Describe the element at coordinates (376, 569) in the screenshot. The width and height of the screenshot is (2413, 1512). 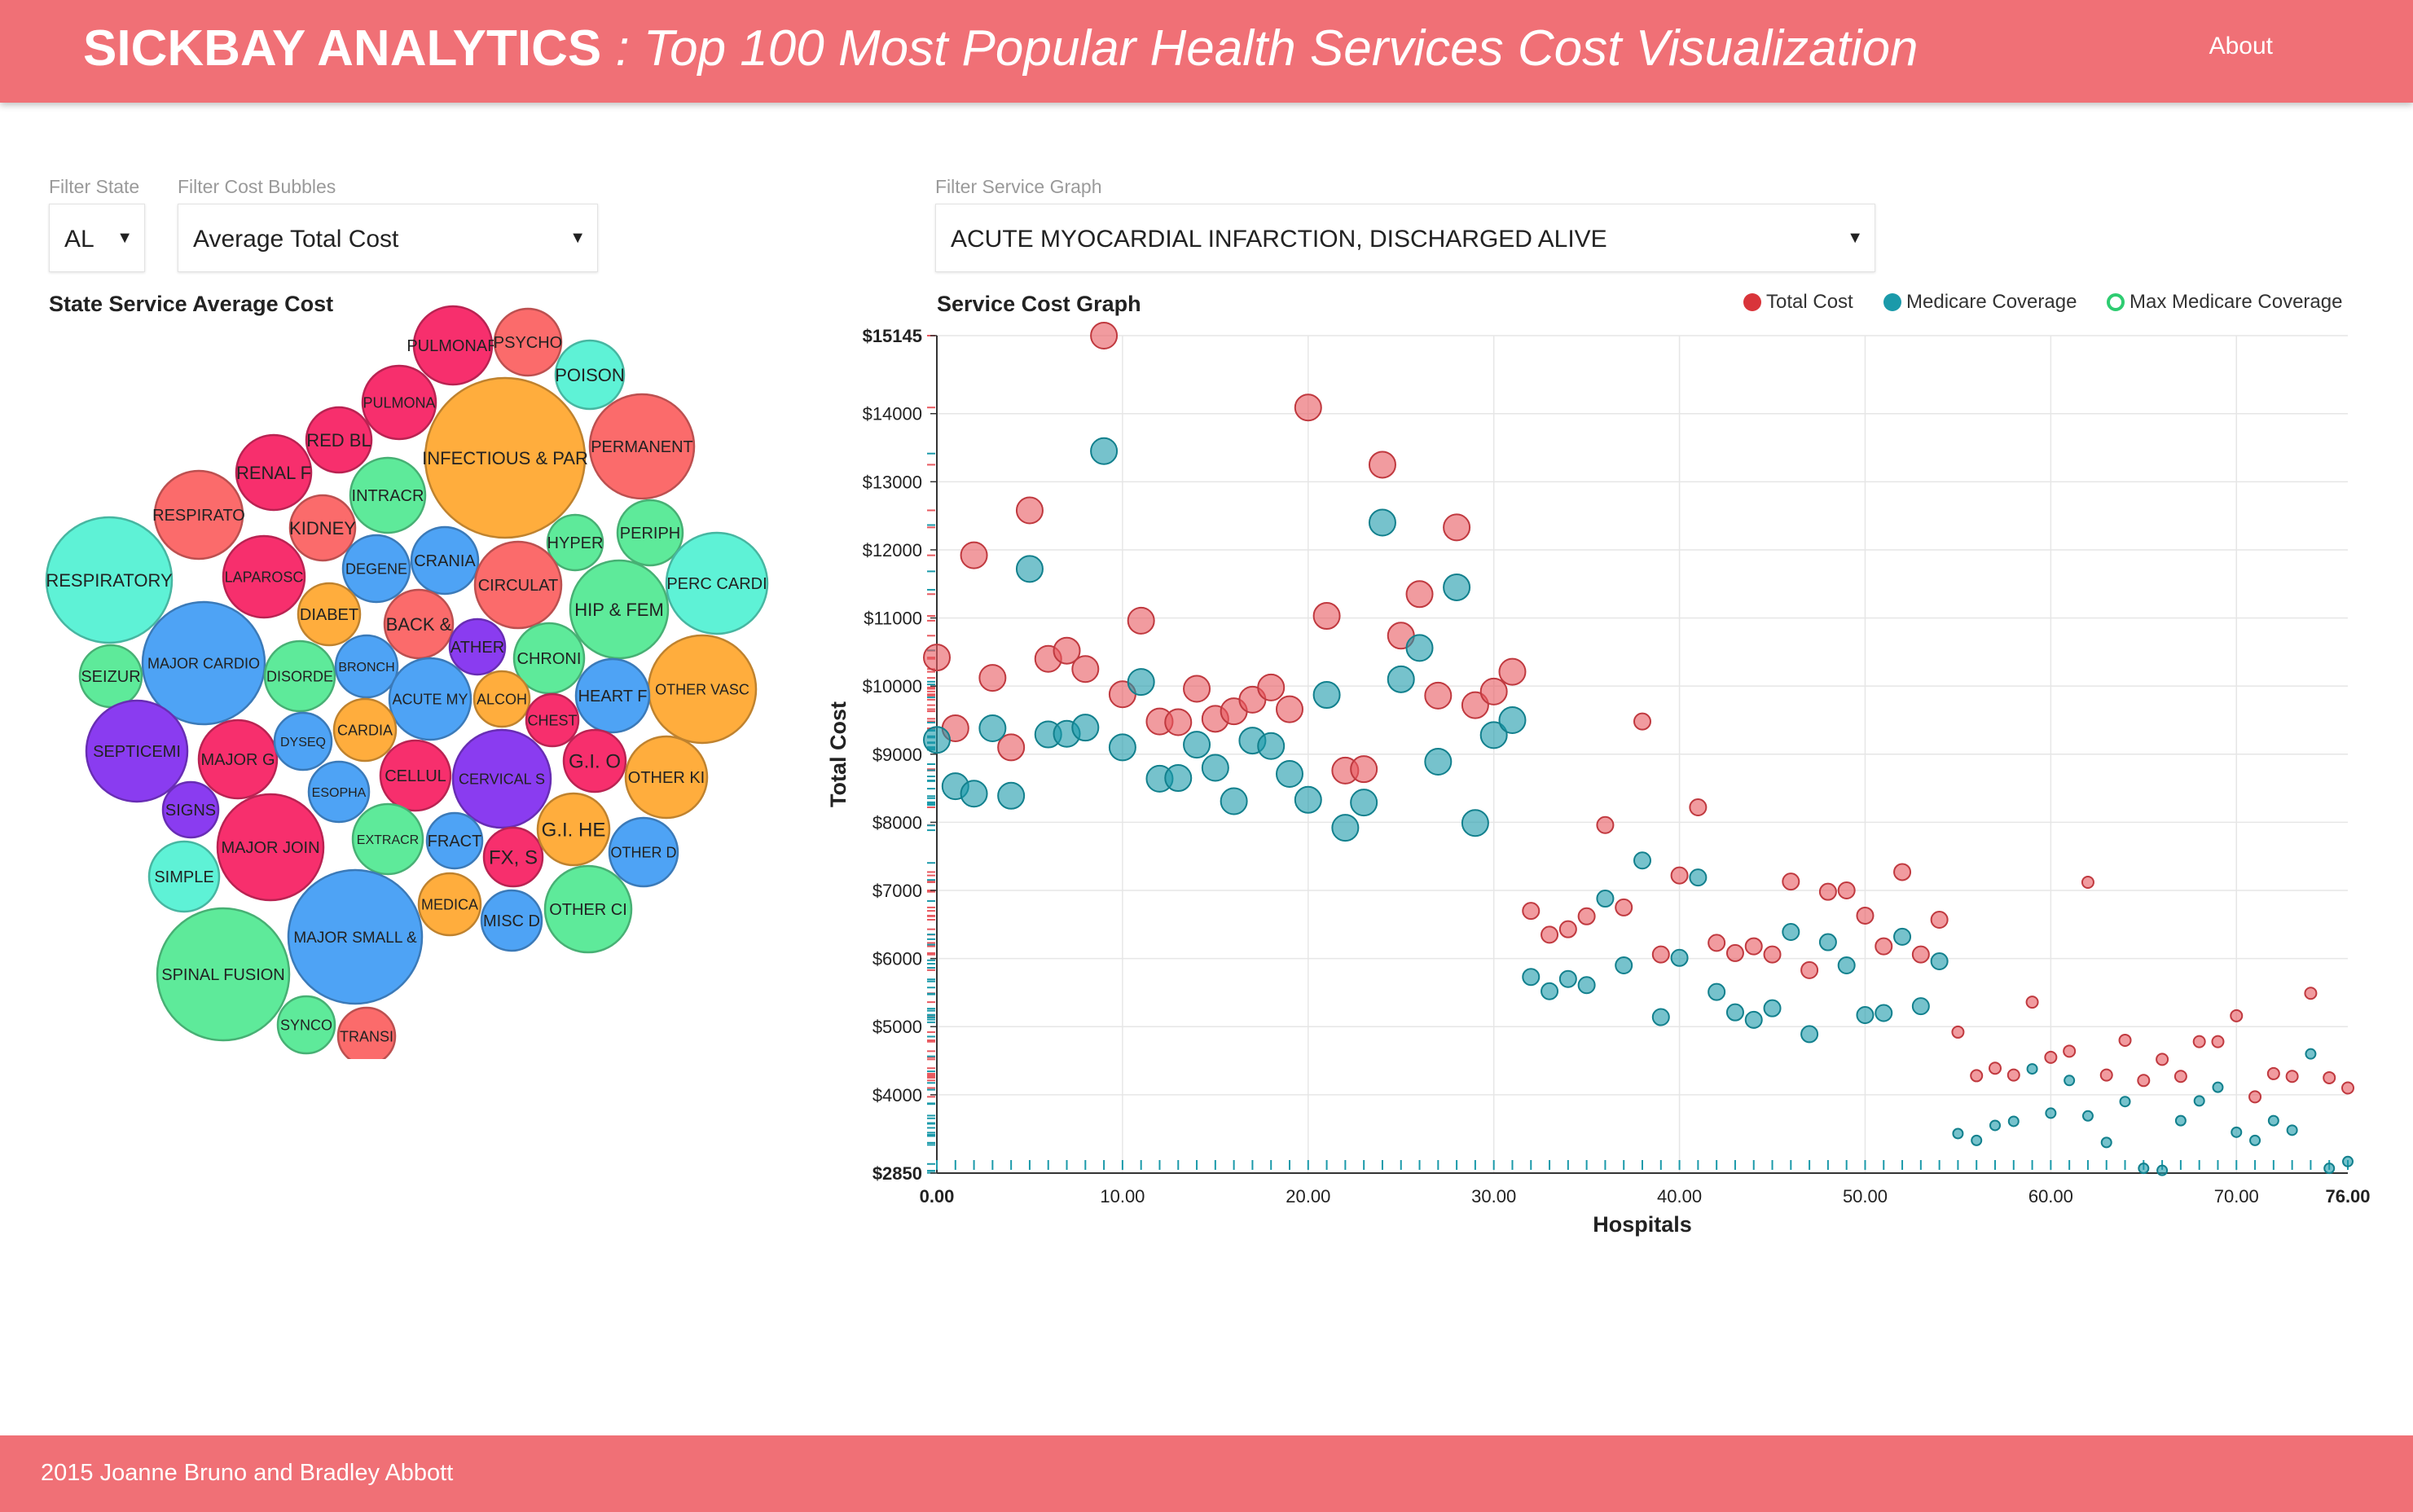
I see `bubble-15: DEGENE` at that location.